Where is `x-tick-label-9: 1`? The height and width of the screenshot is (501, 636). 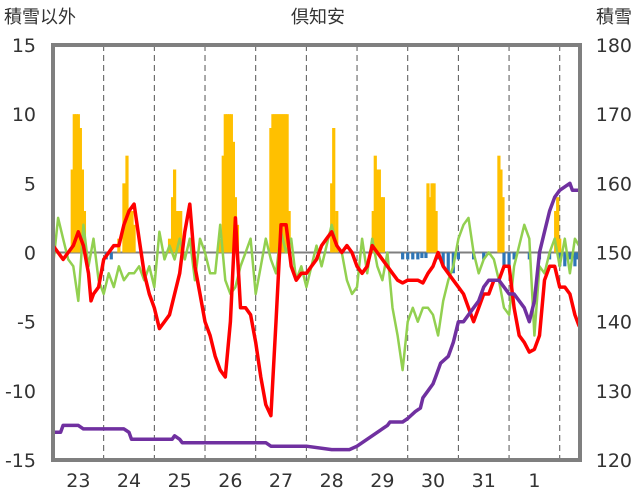
x-tick-label-9: 1 is located at coordinates (534, 481).